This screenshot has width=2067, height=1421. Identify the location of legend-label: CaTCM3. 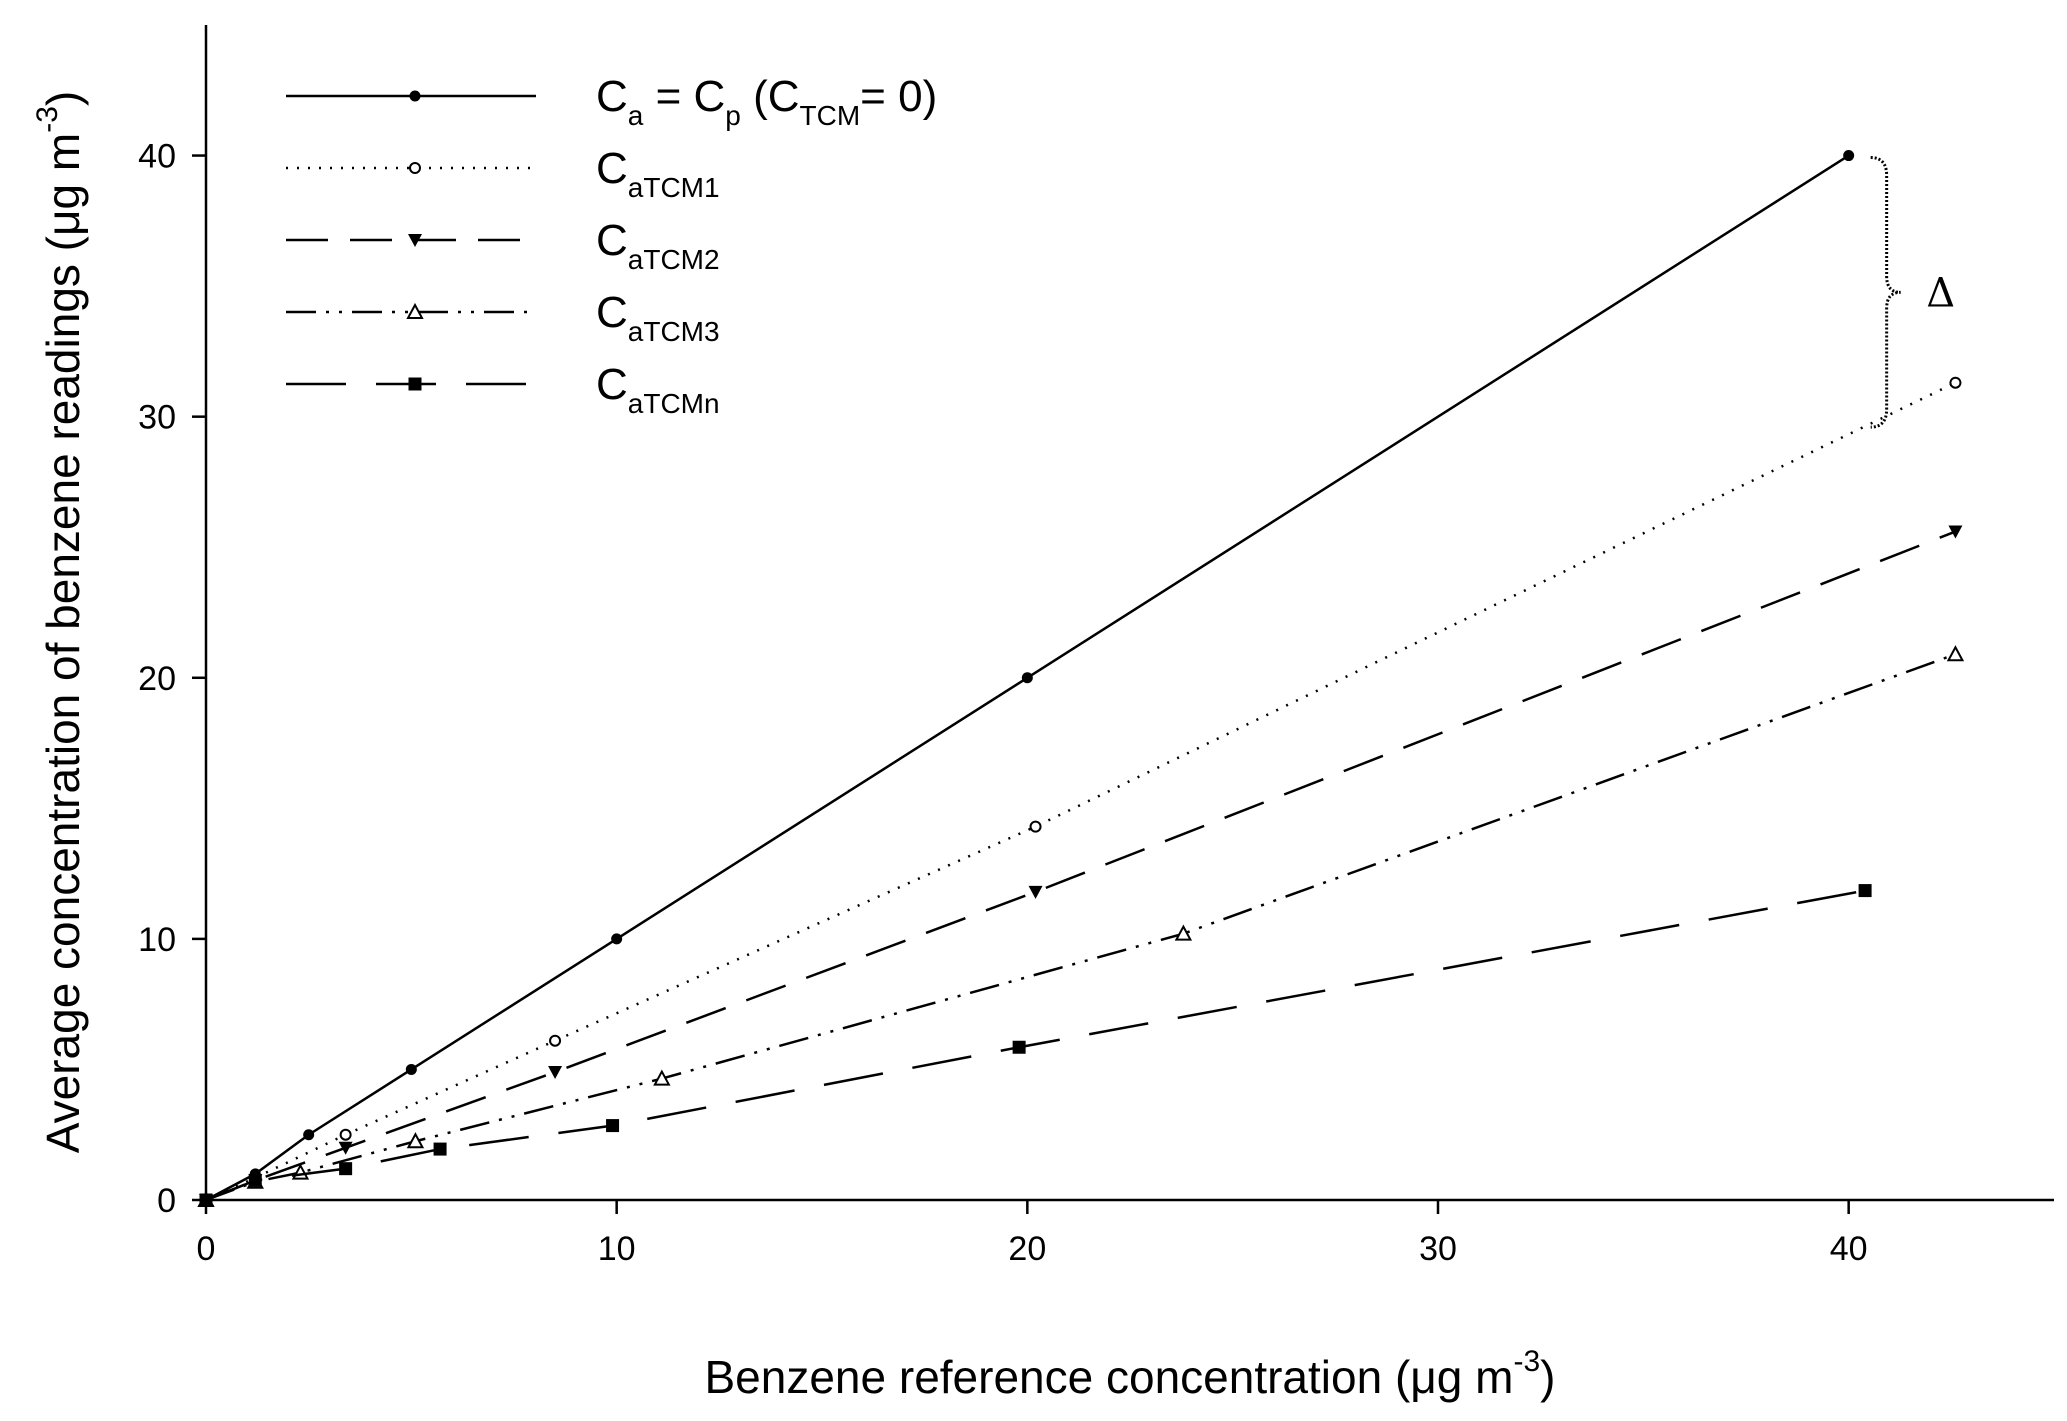
(658, 317).